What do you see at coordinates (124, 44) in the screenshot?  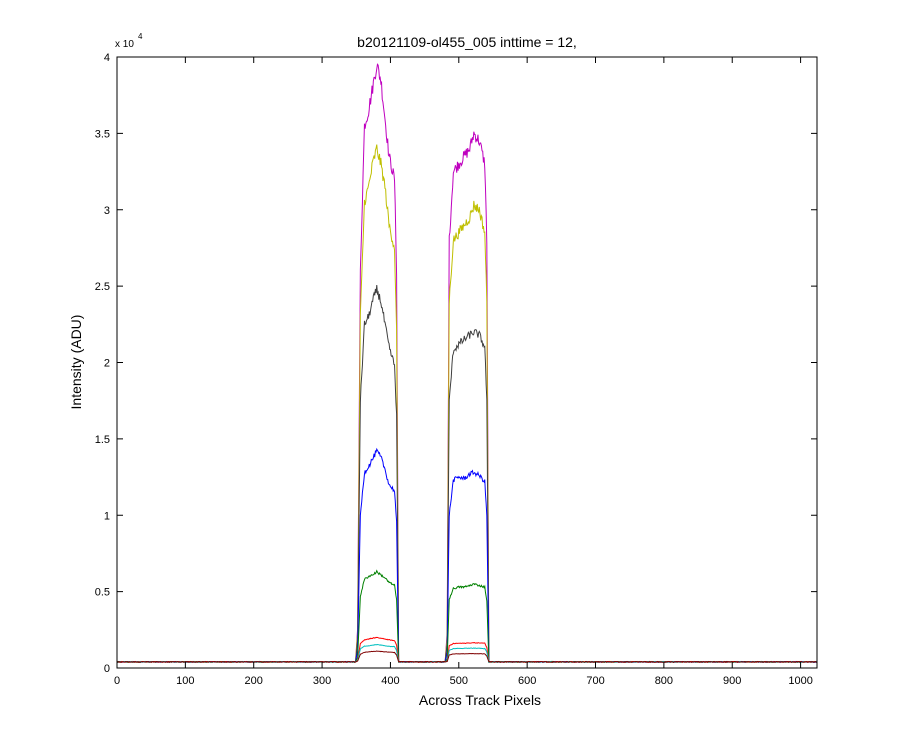 I see `y-exponent-base: x 10` at bounding box center [124, 44].